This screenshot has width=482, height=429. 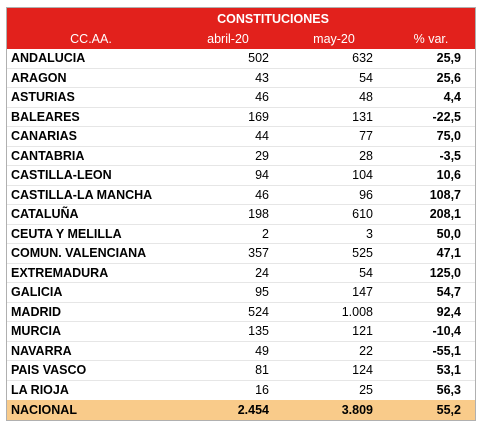 I want to click on cell-mayo: 3, so click(x=369, y=233).